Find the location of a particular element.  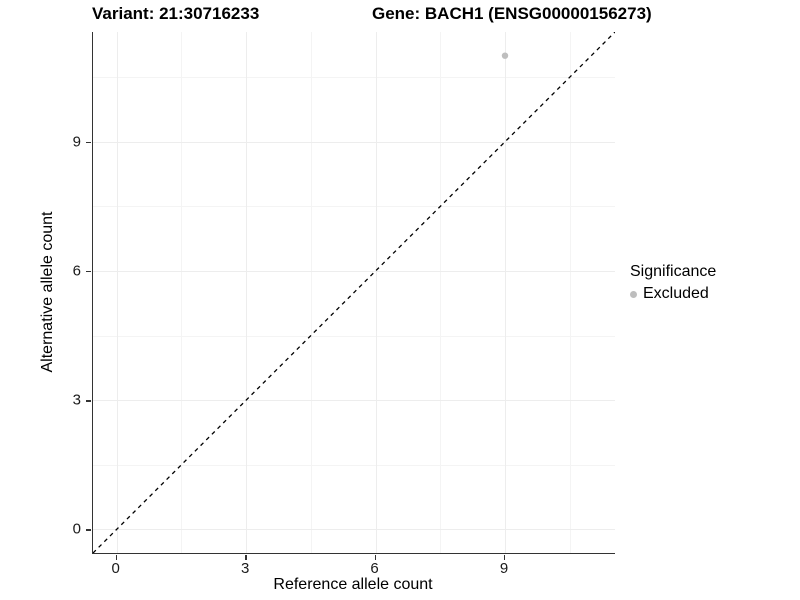

data-point is located at coordinates (505, 55).